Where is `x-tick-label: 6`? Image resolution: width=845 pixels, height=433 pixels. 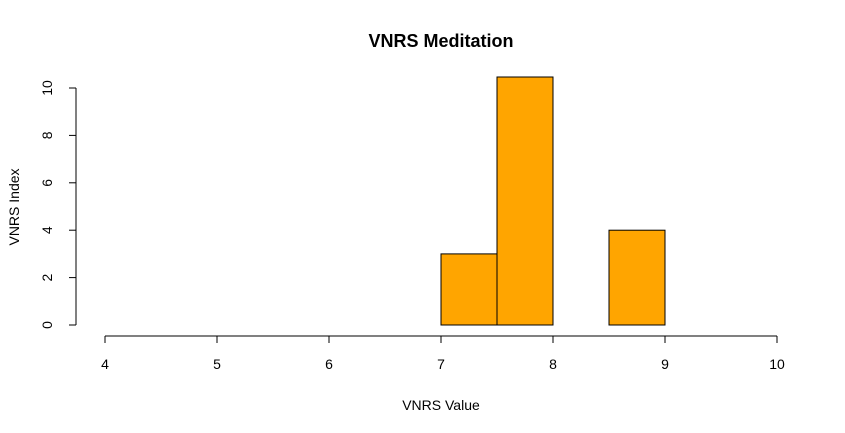
x-tick-label: 6 is located at coordinates (329, 364).